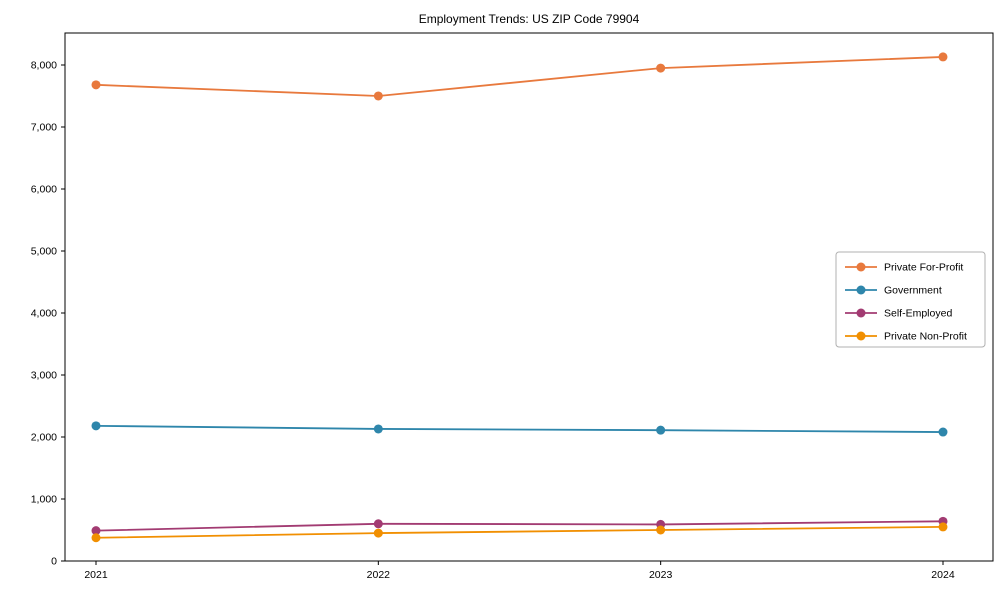 The width and height of the screenshot is (1000, 600). What do you see at coordinates (923, 268) in the screenshot?
I see `legend-label: Private For-Profit` at bounding box center [923, 268].